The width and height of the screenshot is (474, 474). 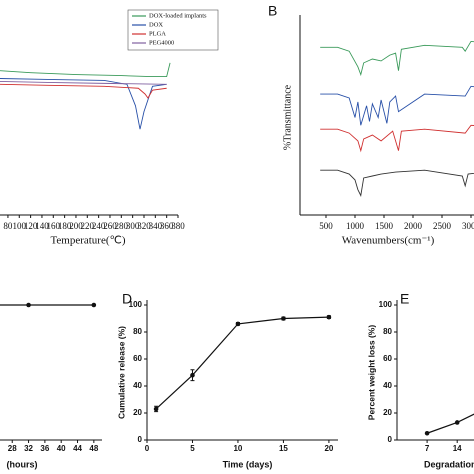 I want to click on x-tick-label: 160, so click(x=54, y=226).